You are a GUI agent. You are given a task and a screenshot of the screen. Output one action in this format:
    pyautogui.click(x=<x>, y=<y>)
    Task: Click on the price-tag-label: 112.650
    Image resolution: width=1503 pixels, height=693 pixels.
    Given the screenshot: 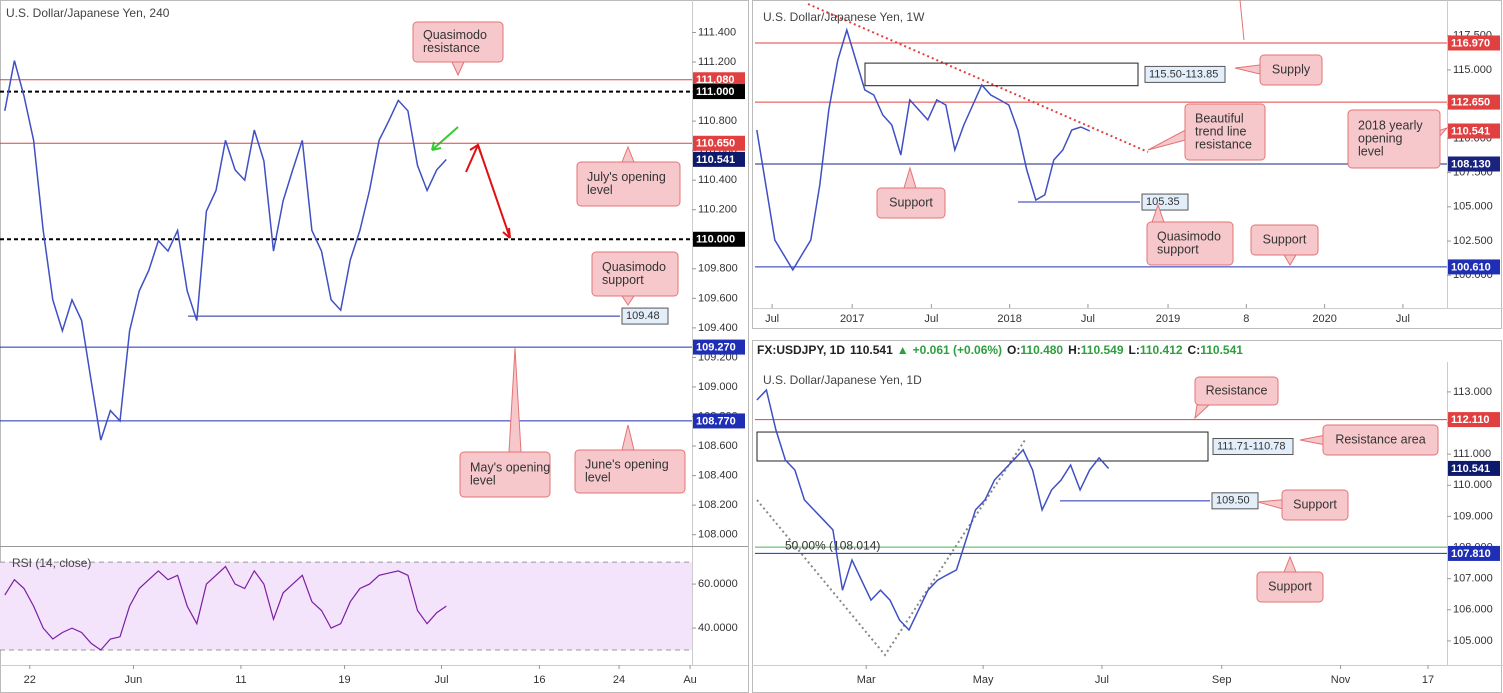 What is the action you would take?
    pyautogui.click(x=1470, y=103)
    